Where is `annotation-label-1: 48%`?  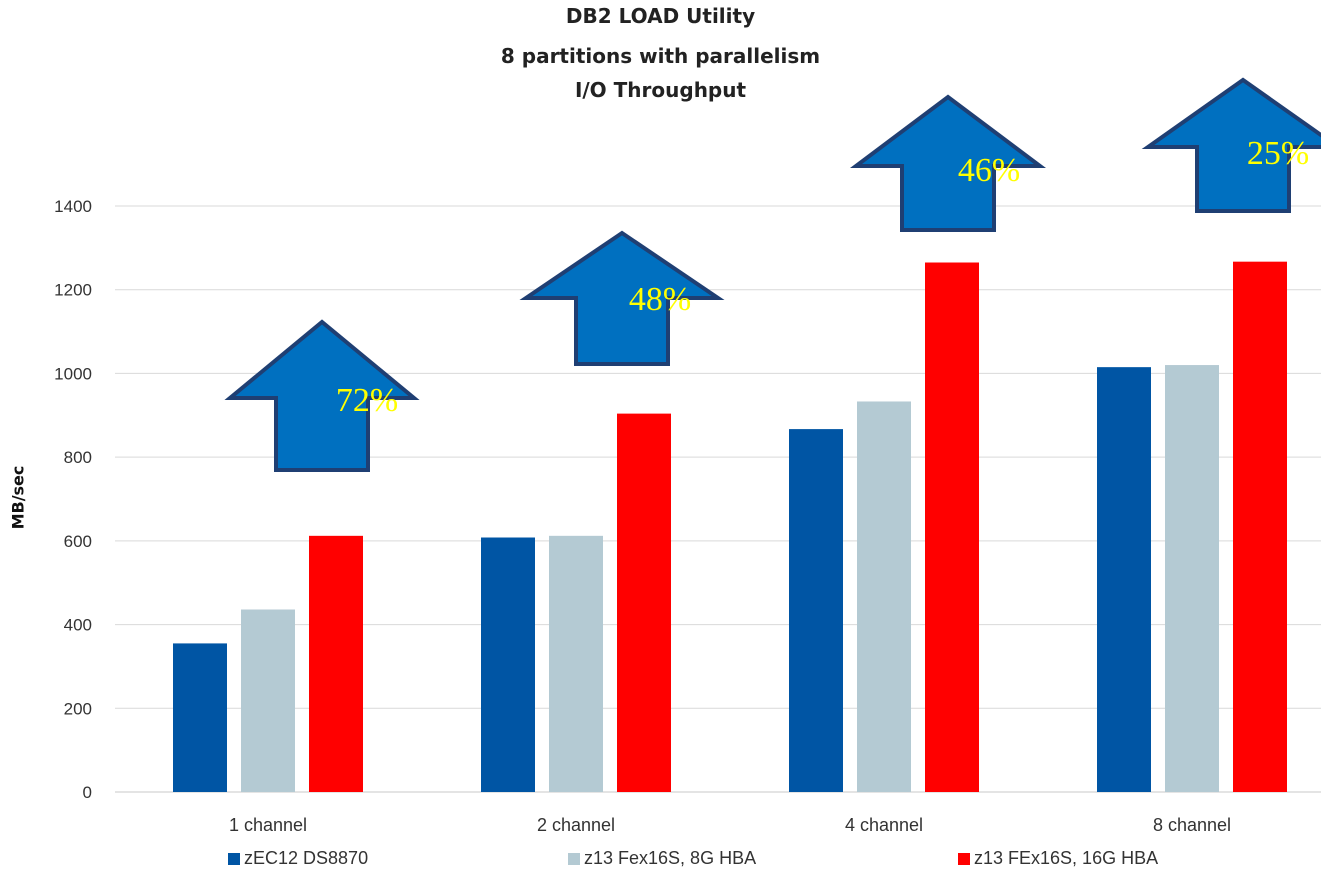 annotation-label-1: 48% is located at coordinates (660, 299).